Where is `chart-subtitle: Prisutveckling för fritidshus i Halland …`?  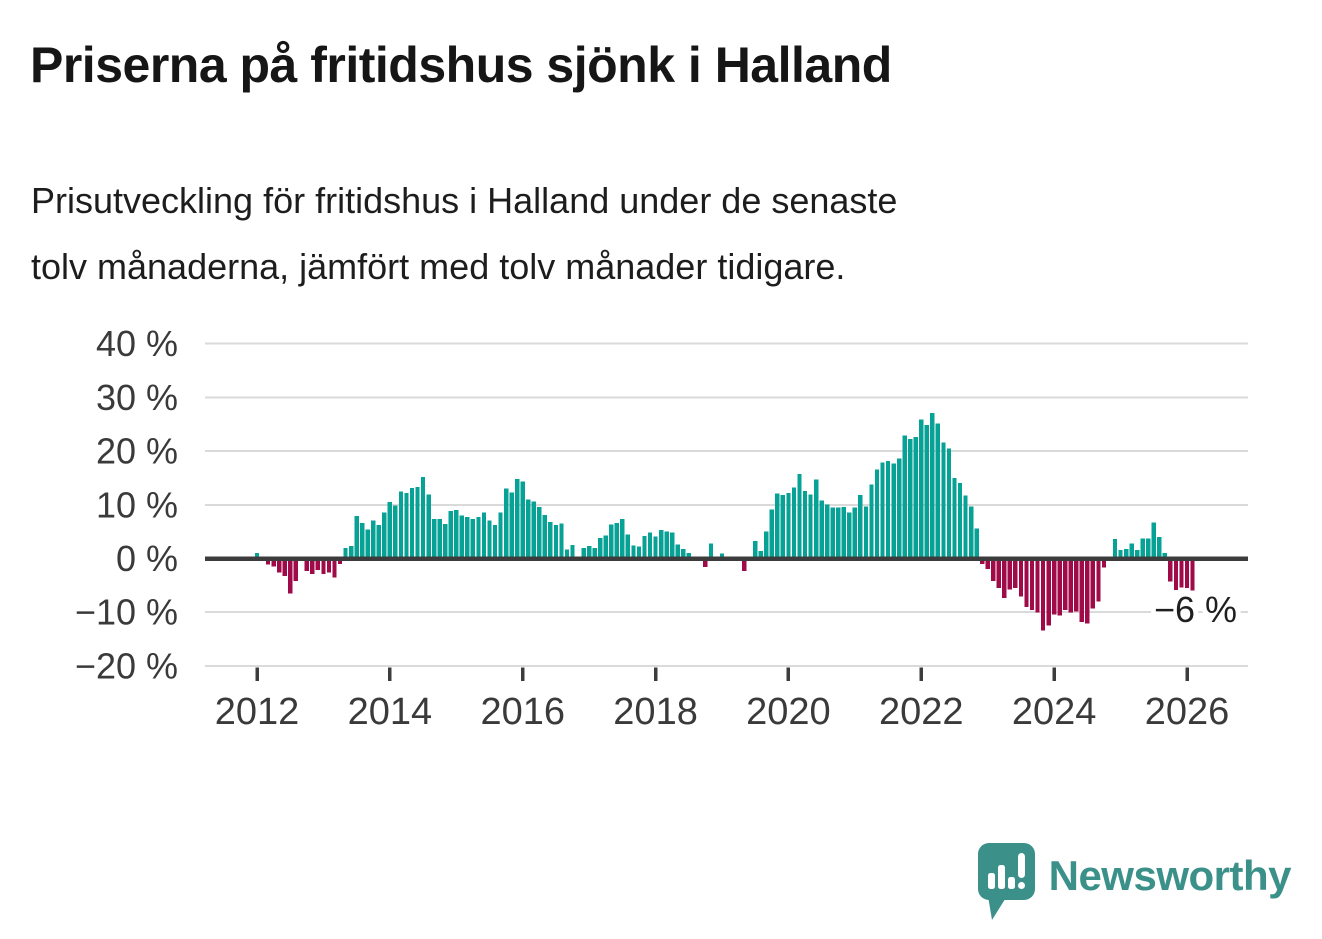 chart-subtitle: Prisutveckling för fritidshus i Halland … is located at coordinates (464, 234).